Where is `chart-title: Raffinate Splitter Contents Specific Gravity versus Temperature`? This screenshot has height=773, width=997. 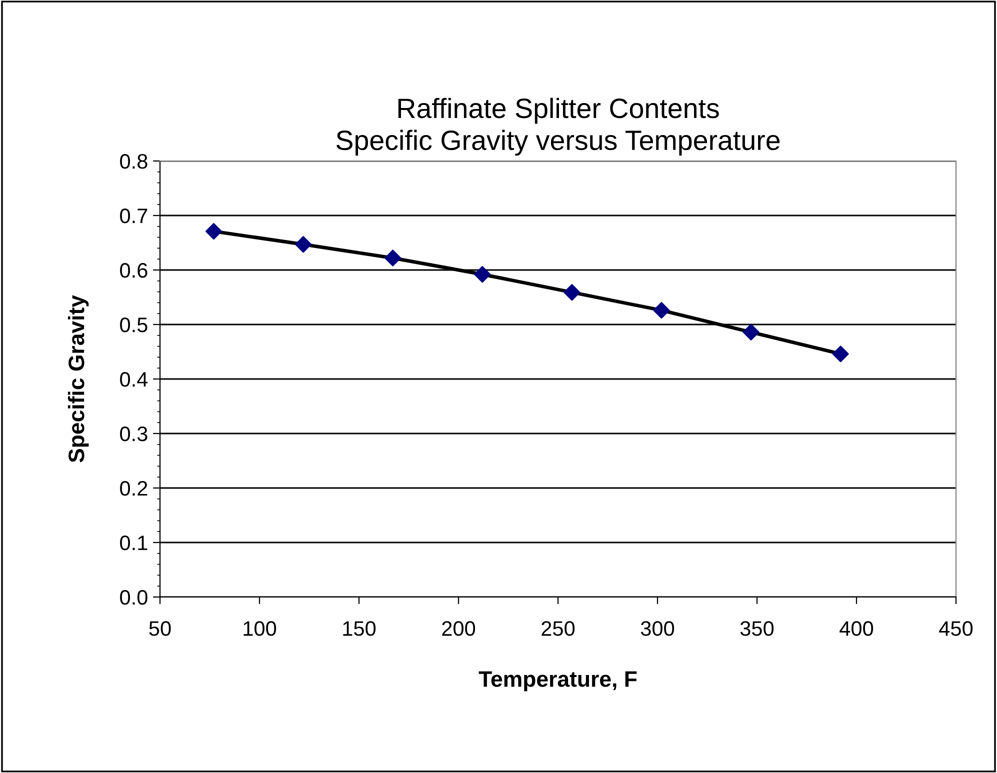 chart-title: Raffinate Splitter Contents Specific Gravity versus Temperature is located at coordinates (558, 127).